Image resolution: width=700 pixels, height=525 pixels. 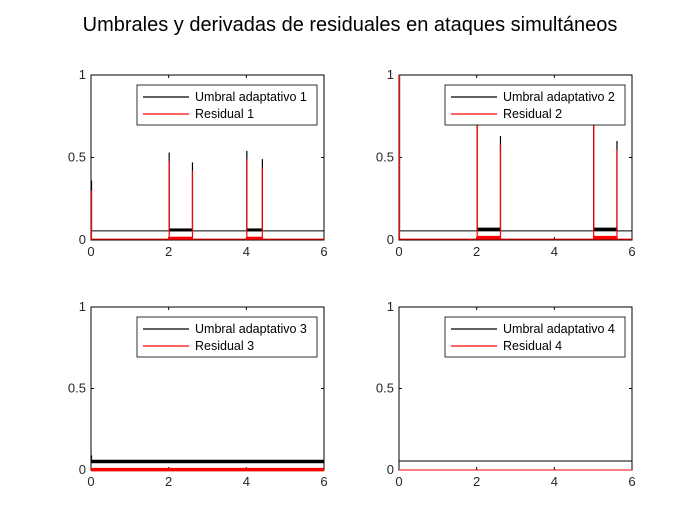 I want to click on subplot-2: 0 2 4 6 0 0.5 1 Umbral adaptativo 2 Residual 2, so click(x=506, y=163).